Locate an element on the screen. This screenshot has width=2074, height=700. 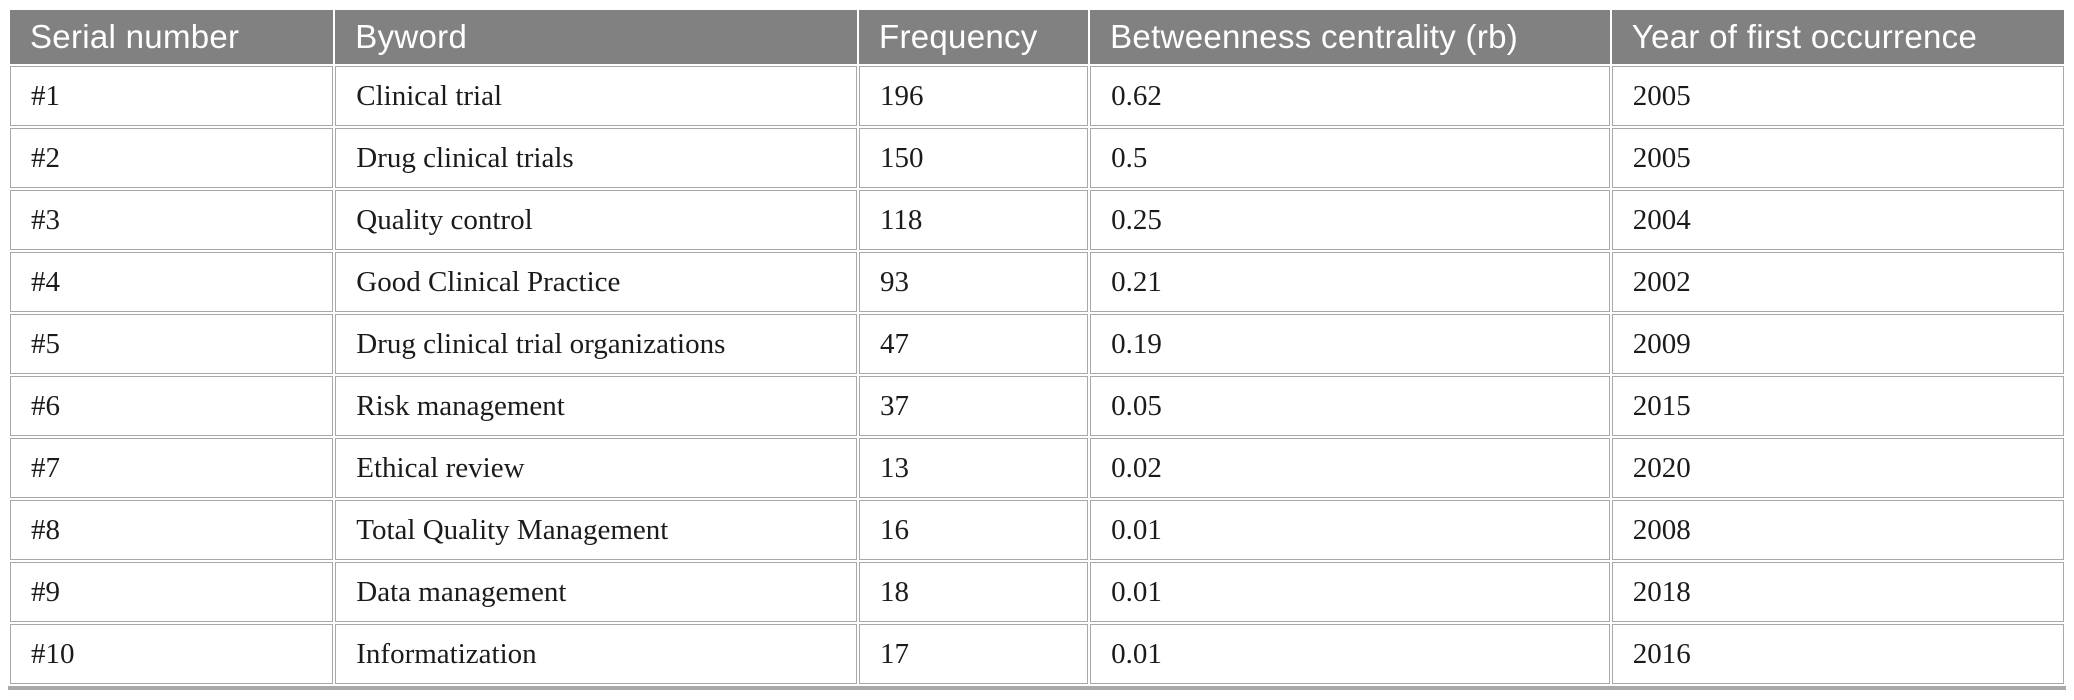
cell-frequency: 47 is located at coordinates (973, 344).